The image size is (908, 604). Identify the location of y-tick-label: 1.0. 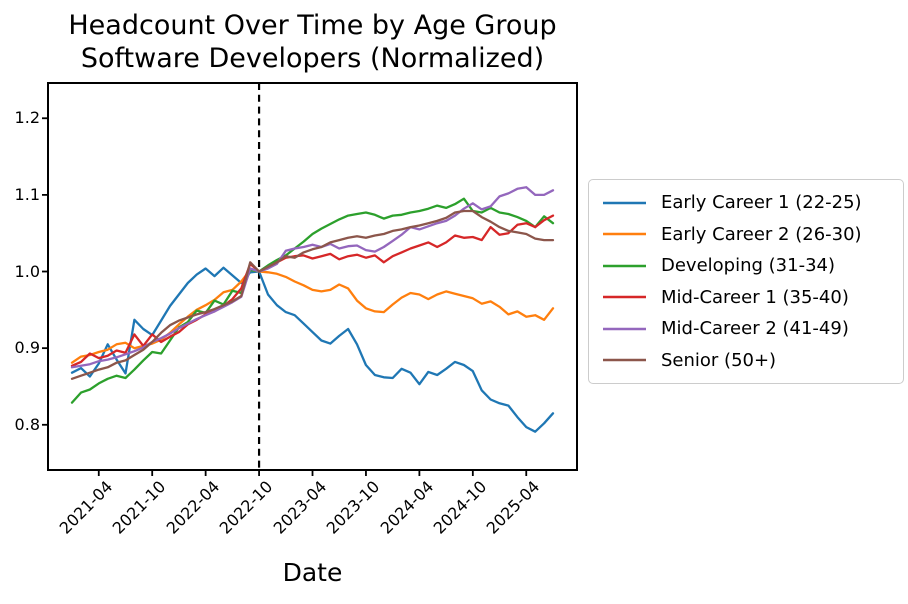
(27, 271).